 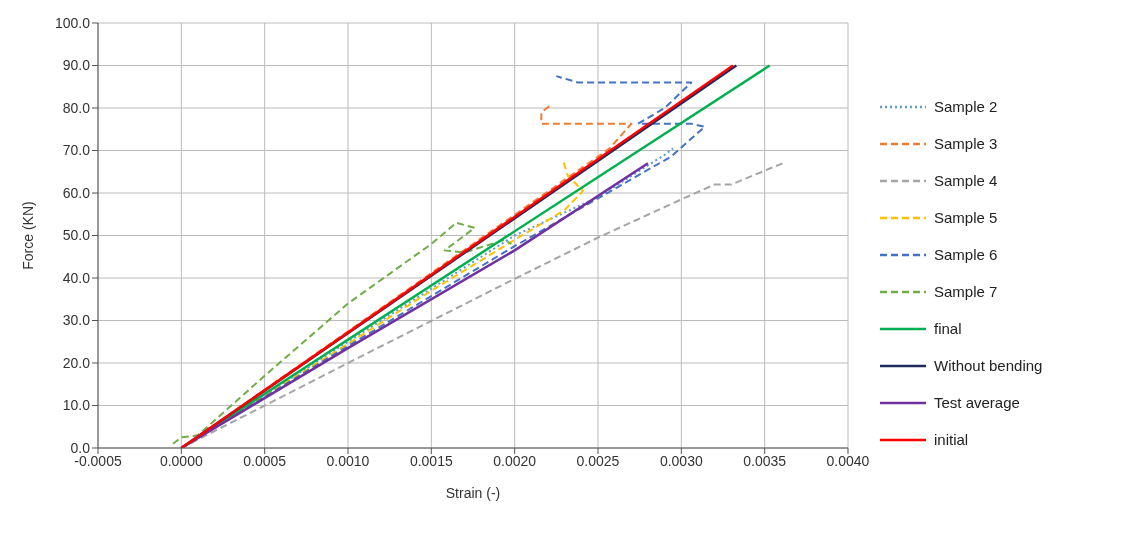 What do you see at coordinates (265, 460) in the screenshot?
I see `x-tick-label: 0.0005` at bounding box center [265, 460].